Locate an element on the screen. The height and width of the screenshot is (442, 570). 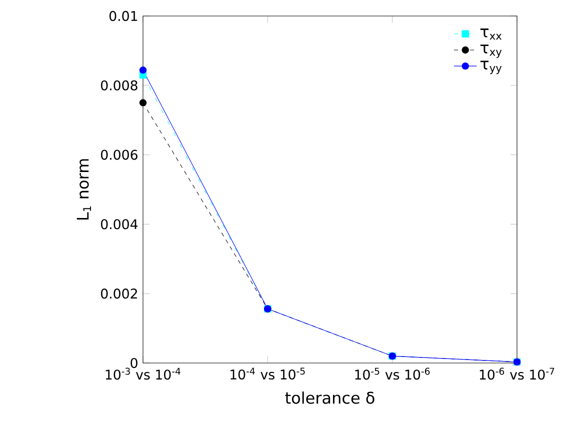
x-tick-label: 10$^{-5}$ vs 10$^{-6}$ is located at coordinates (392, 374).